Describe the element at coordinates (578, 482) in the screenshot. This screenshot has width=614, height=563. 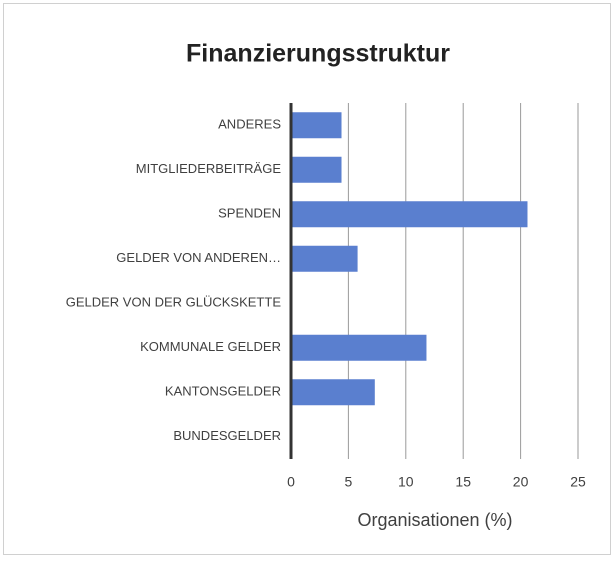
I see `x-tick-label: 25` at that location.